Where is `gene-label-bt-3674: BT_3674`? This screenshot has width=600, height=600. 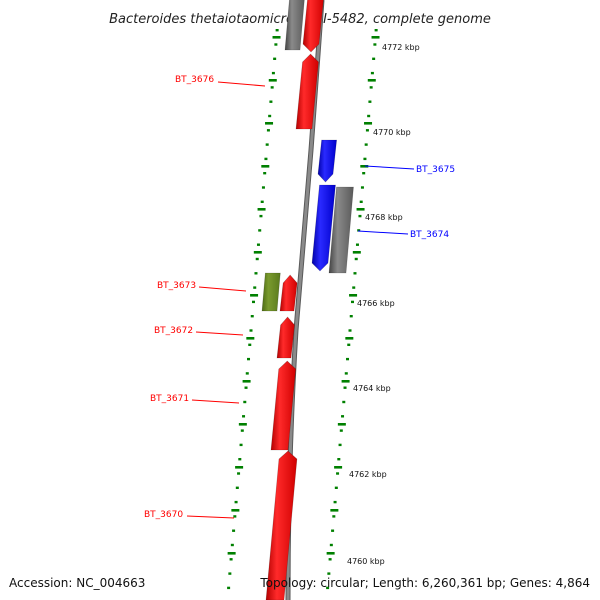 gene-label-bt-3674: BT_3674 is located at coordinates (429, 235).